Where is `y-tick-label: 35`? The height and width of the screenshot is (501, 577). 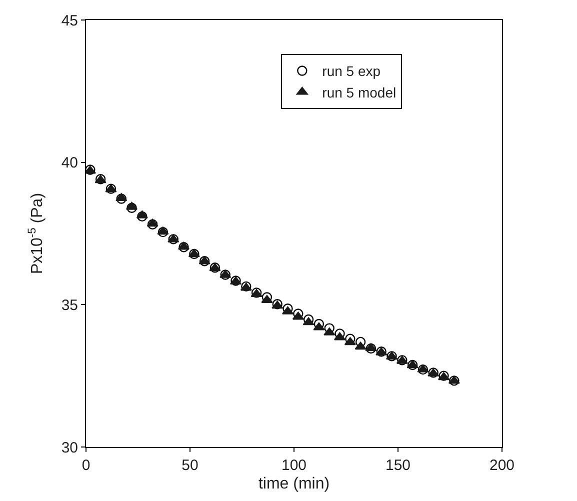
y-tick-label: 35 is located at coordinates (69, 305).